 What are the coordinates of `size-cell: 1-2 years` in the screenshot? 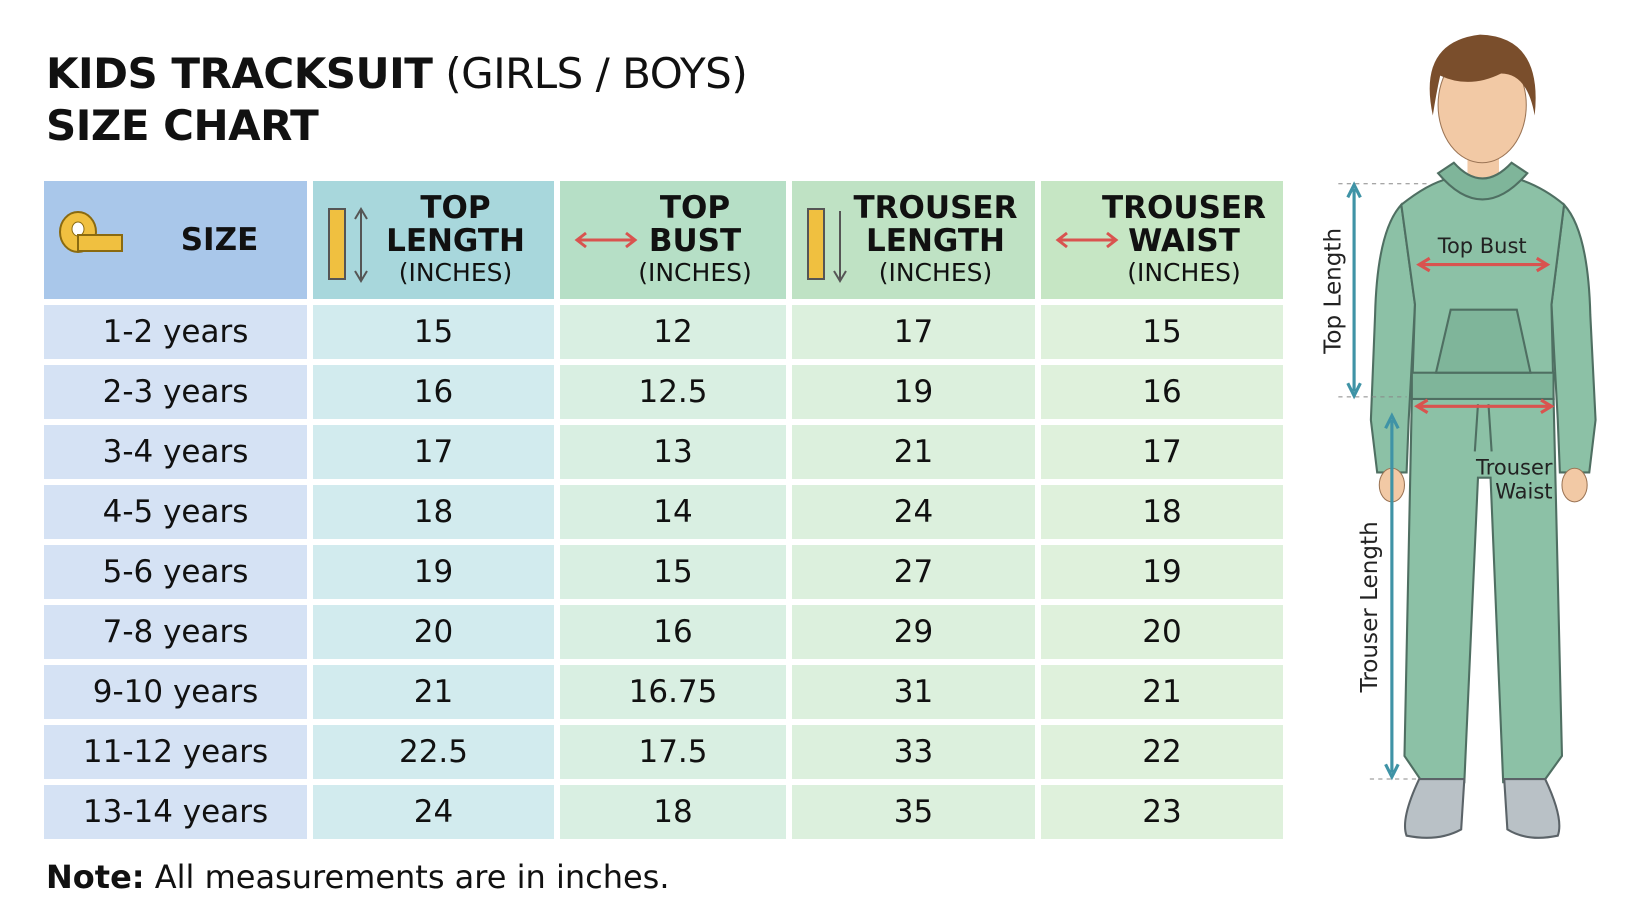 It's located at (175, 332).